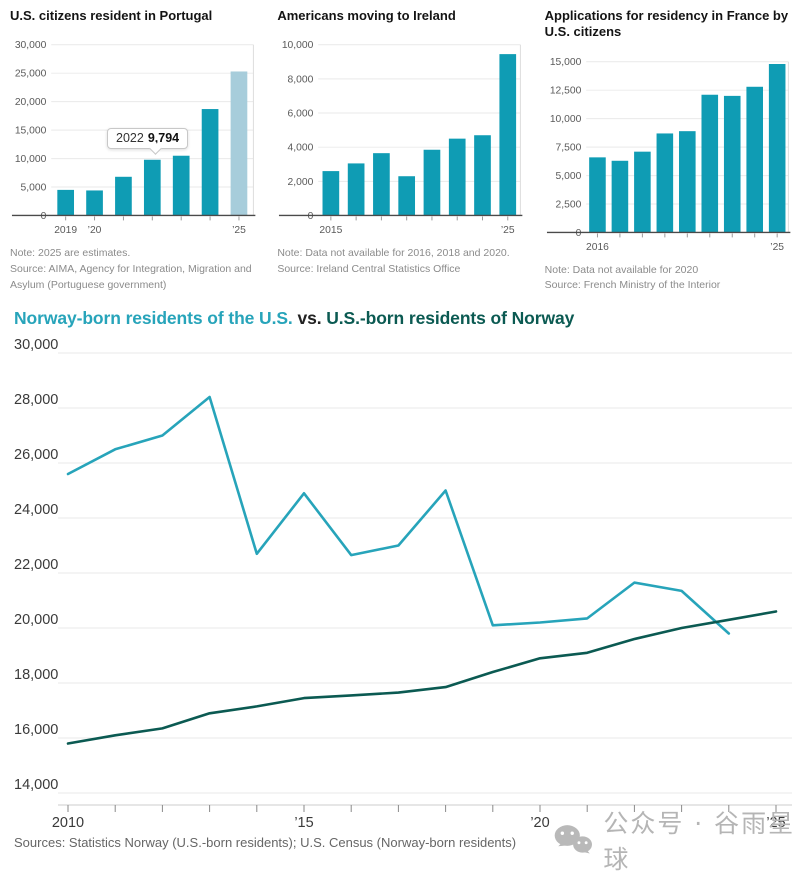  Describe the element at coordinates (301, 114) in the screenshot. I see `y-axis-label: 6,000` at that location.